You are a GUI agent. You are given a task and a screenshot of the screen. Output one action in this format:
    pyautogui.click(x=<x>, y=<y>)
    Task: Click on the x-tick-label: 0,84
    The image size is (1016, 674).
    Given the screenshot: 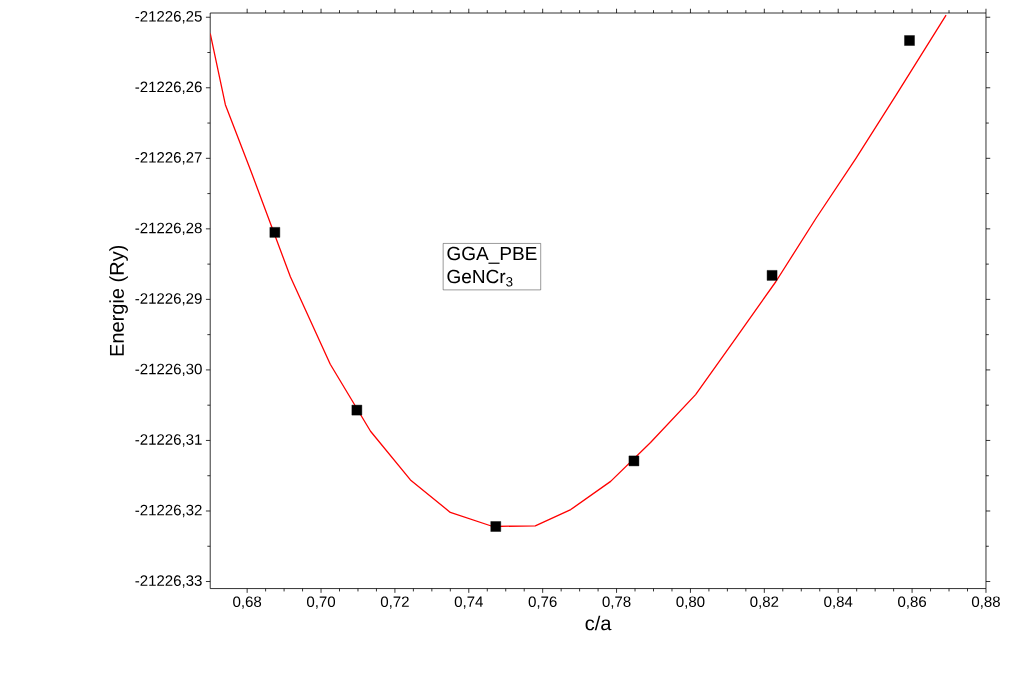 What is the action you would take?
    pyautogui.click(x=838, y=602)
    